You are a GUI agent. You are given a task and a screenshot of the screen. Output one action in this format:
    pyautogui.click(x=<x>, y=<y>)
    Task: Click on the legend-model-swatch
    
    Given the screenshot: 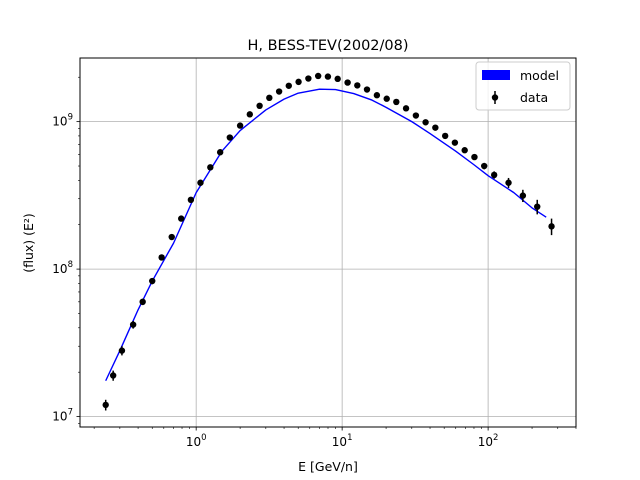 What is the action you would take?
    pyautogui.click(x=496, y=75)
    